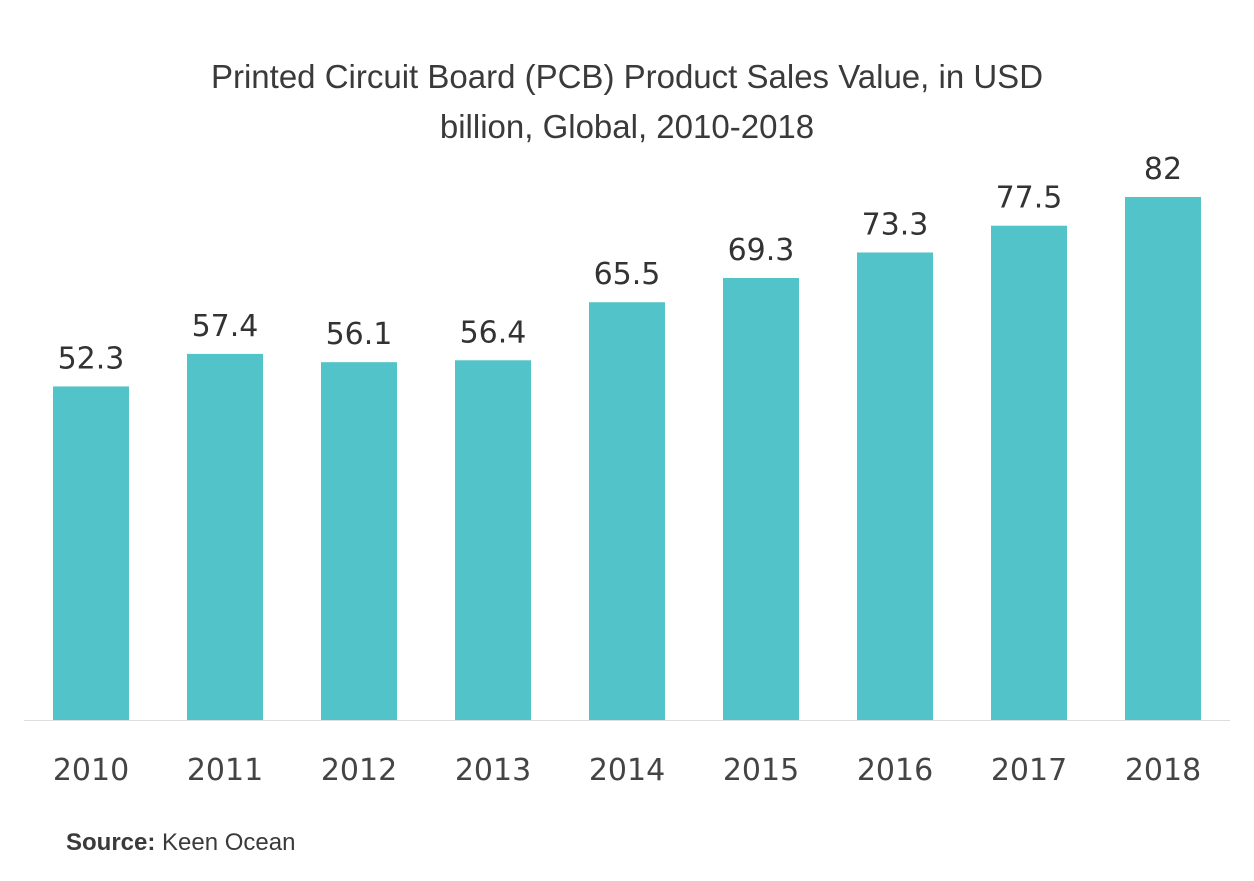 The image size is (1254, 881). What do you see at coordinates (1029, 198) in the screenshot?
I see `value-label-2017: 77.5` at bounding box center [1029, 198].